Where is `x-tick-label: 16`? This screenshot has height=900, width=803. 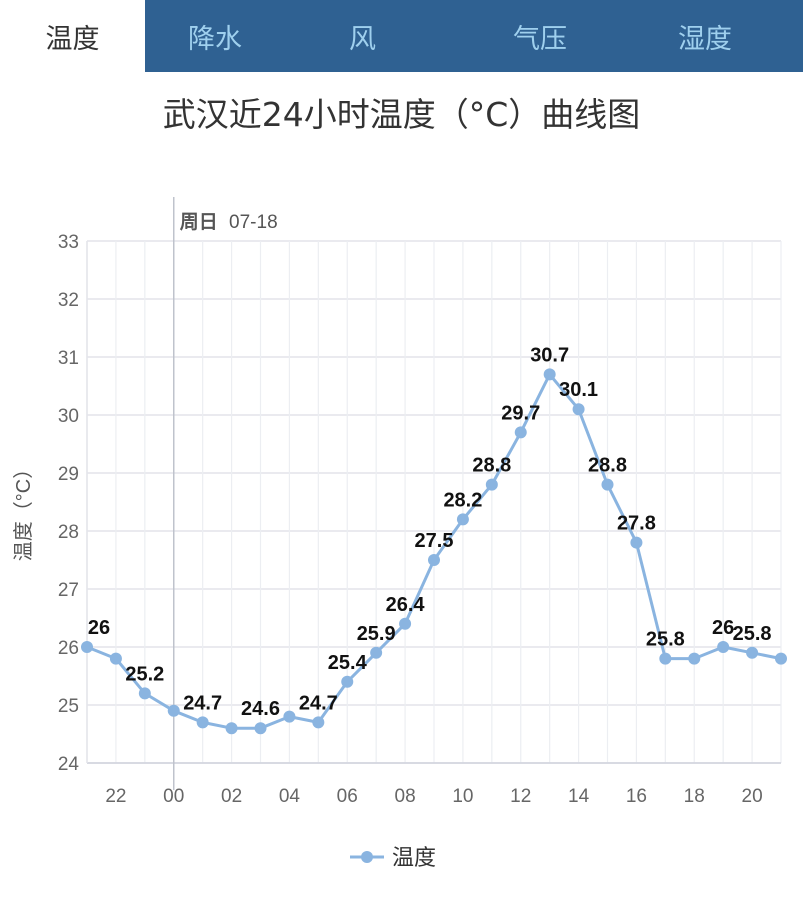
x-tick-label: 16 is located at coordinates (636, 796).